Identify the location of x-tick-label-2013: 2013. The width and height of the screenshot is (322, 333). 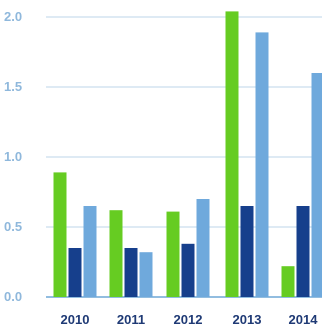
(247, 319).